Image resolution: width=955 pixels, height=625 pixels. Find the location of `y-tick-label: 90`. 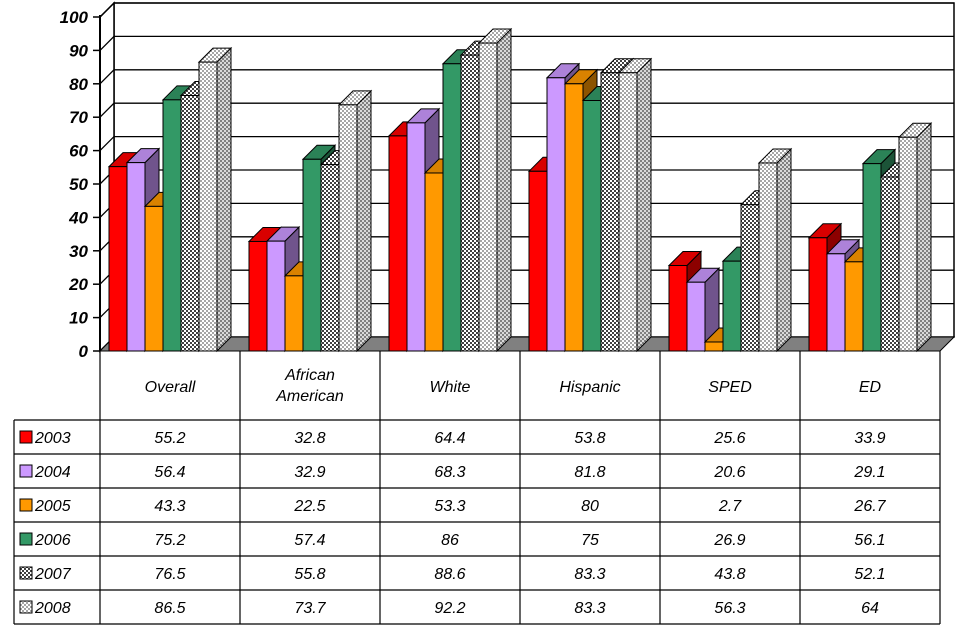

y-tick-label: 90 is located at coordinates (78, 50).